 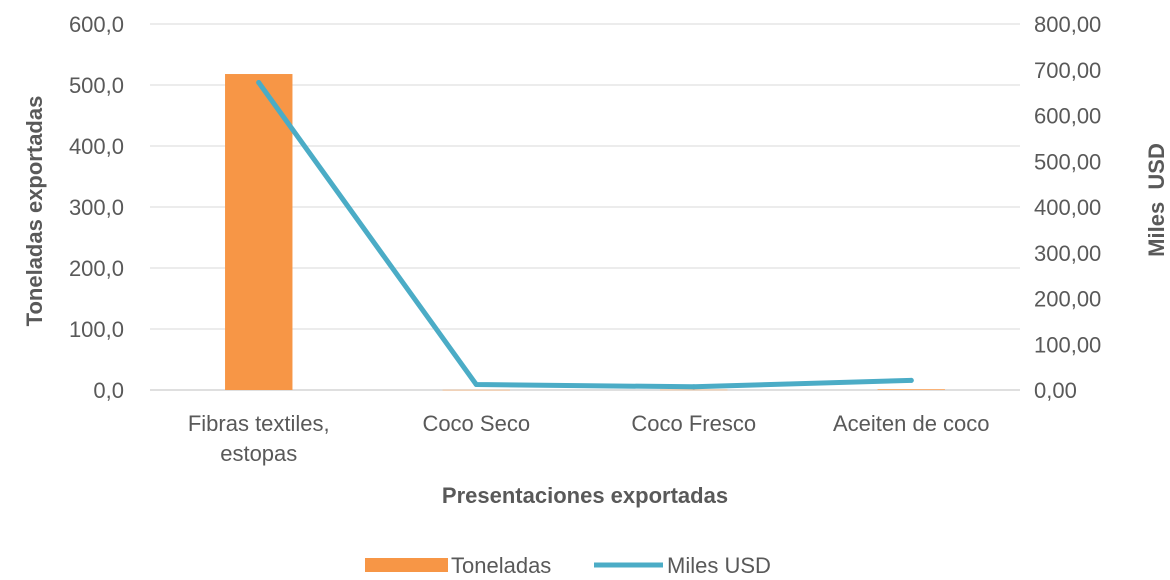 I want to click on left-axis-tick-label: 0,0, so click(x=108, y=390).